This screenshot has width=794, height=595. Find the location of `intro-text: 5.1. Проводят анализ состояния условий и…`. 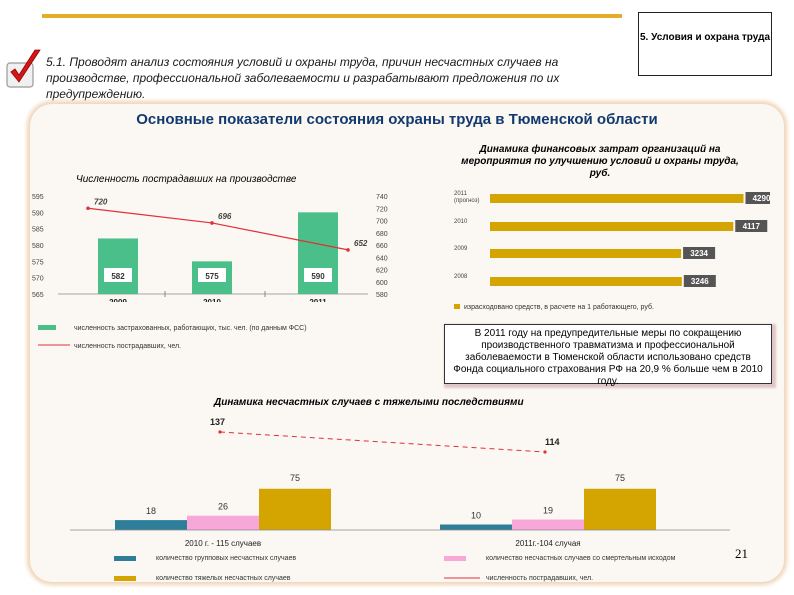

intro-text: 5.1. Проводят анализ состояния условий и… is located at coordinates (303, 78).